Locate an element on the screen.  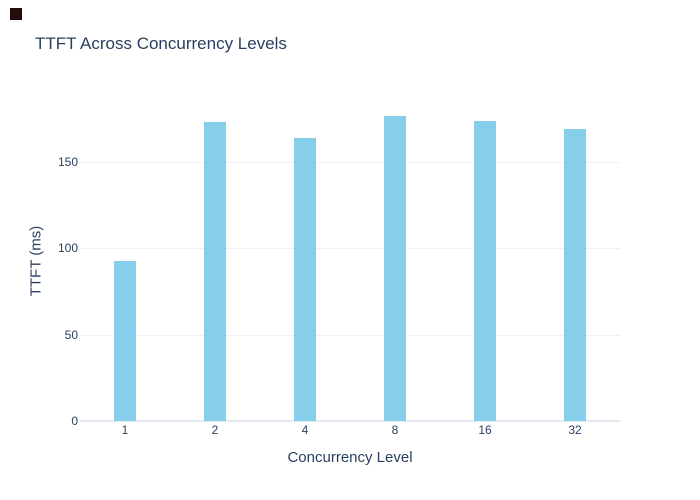
x-axis-line is located at coordinates (350, 421).